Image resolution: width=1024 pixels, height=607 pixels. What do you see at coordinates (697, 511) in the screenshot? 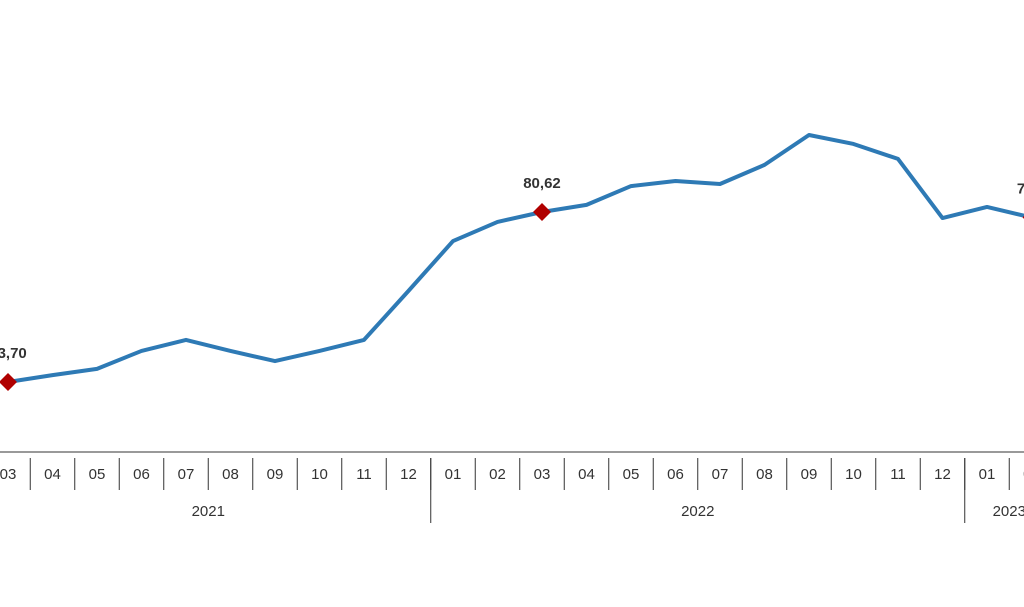
I see `year-label: 2022` at bounding box center [697, 511].